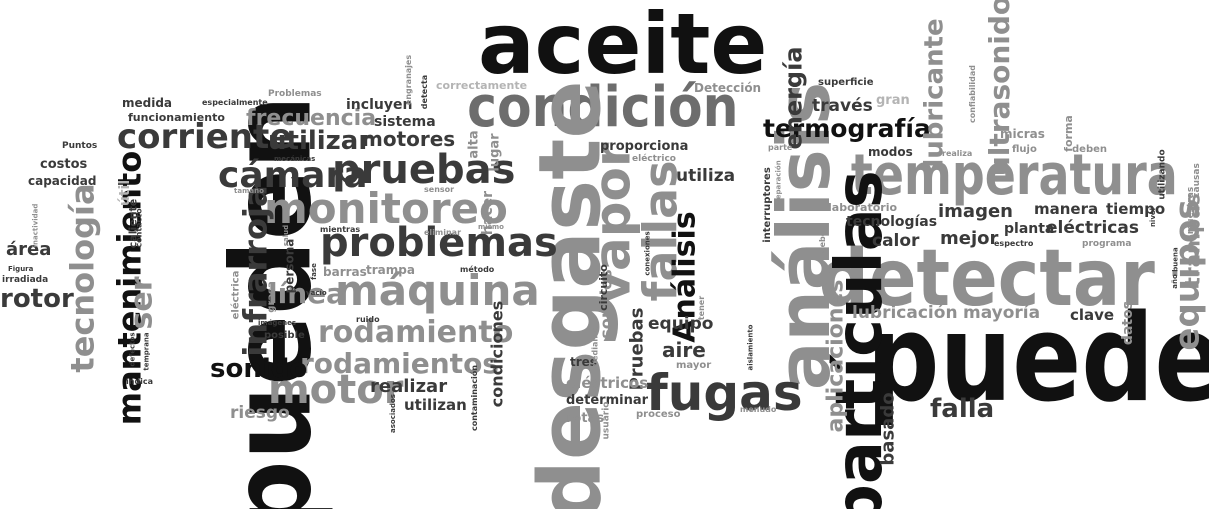 The height and width of the screenshot is (509, 1209). Describe the element at coordinates (623, 46) in the screenshot. I see `word-aceite: aceite` at that location.